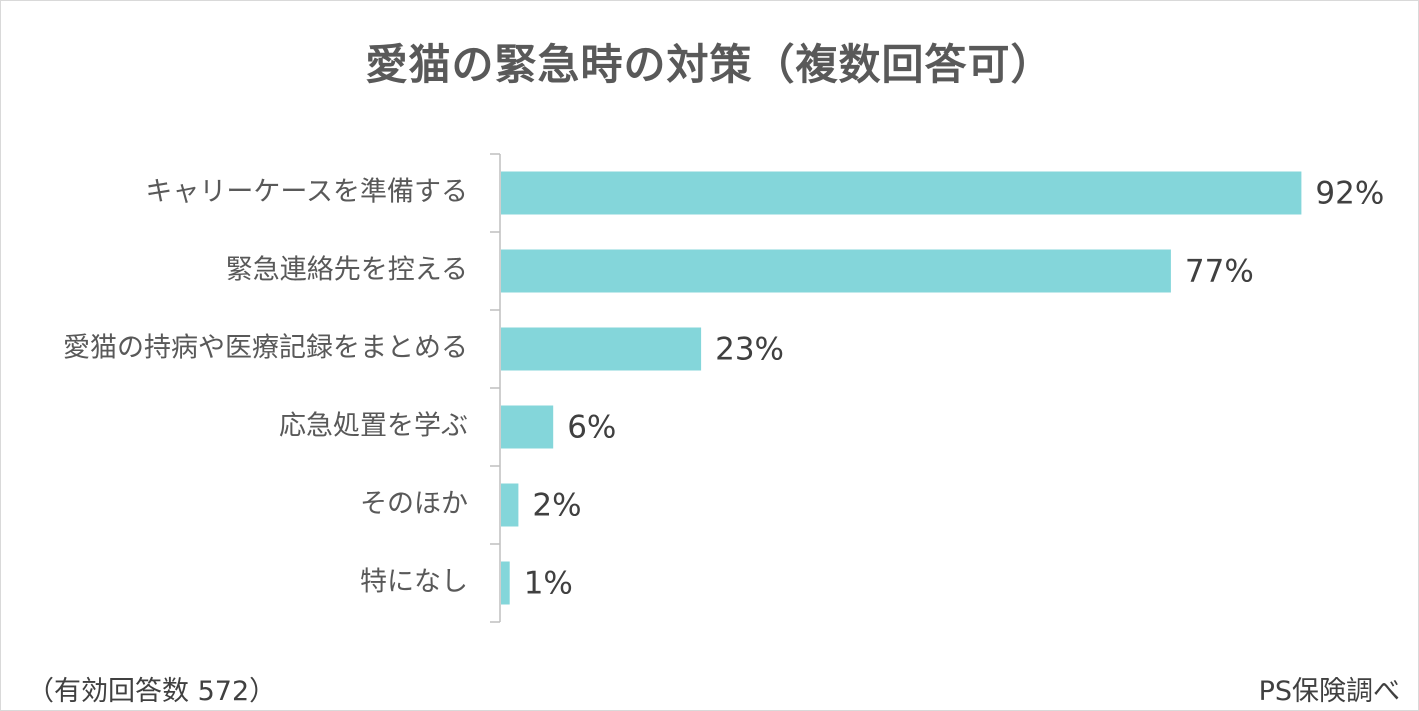 The width and height of the screenshot is (1419, 711). What do you see at coordinates (591, 428) in the screenshot?
I see `value-label: 6%` at bounding box center [591, 428].